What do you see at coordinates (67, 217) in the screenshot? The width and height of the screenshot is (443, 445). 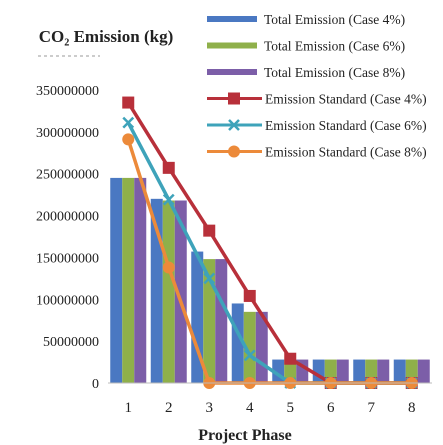 I see `y-tick-label: 200000000` at bounding box center [67, 217].